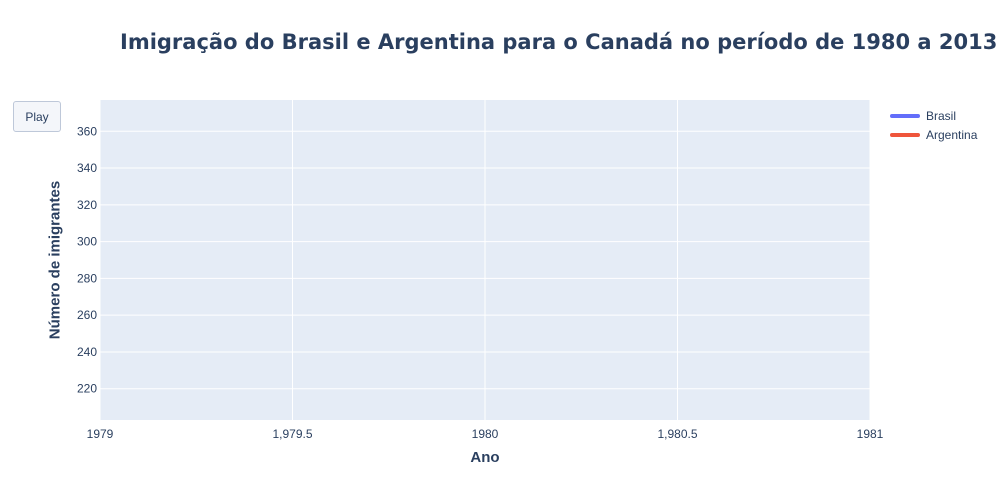 Image resolution: width=1000 pixels, height=500 pixels. Describe the element at coordinates (905, 134) in the screenshot. I see `legend-swatch-argentina` at that location.